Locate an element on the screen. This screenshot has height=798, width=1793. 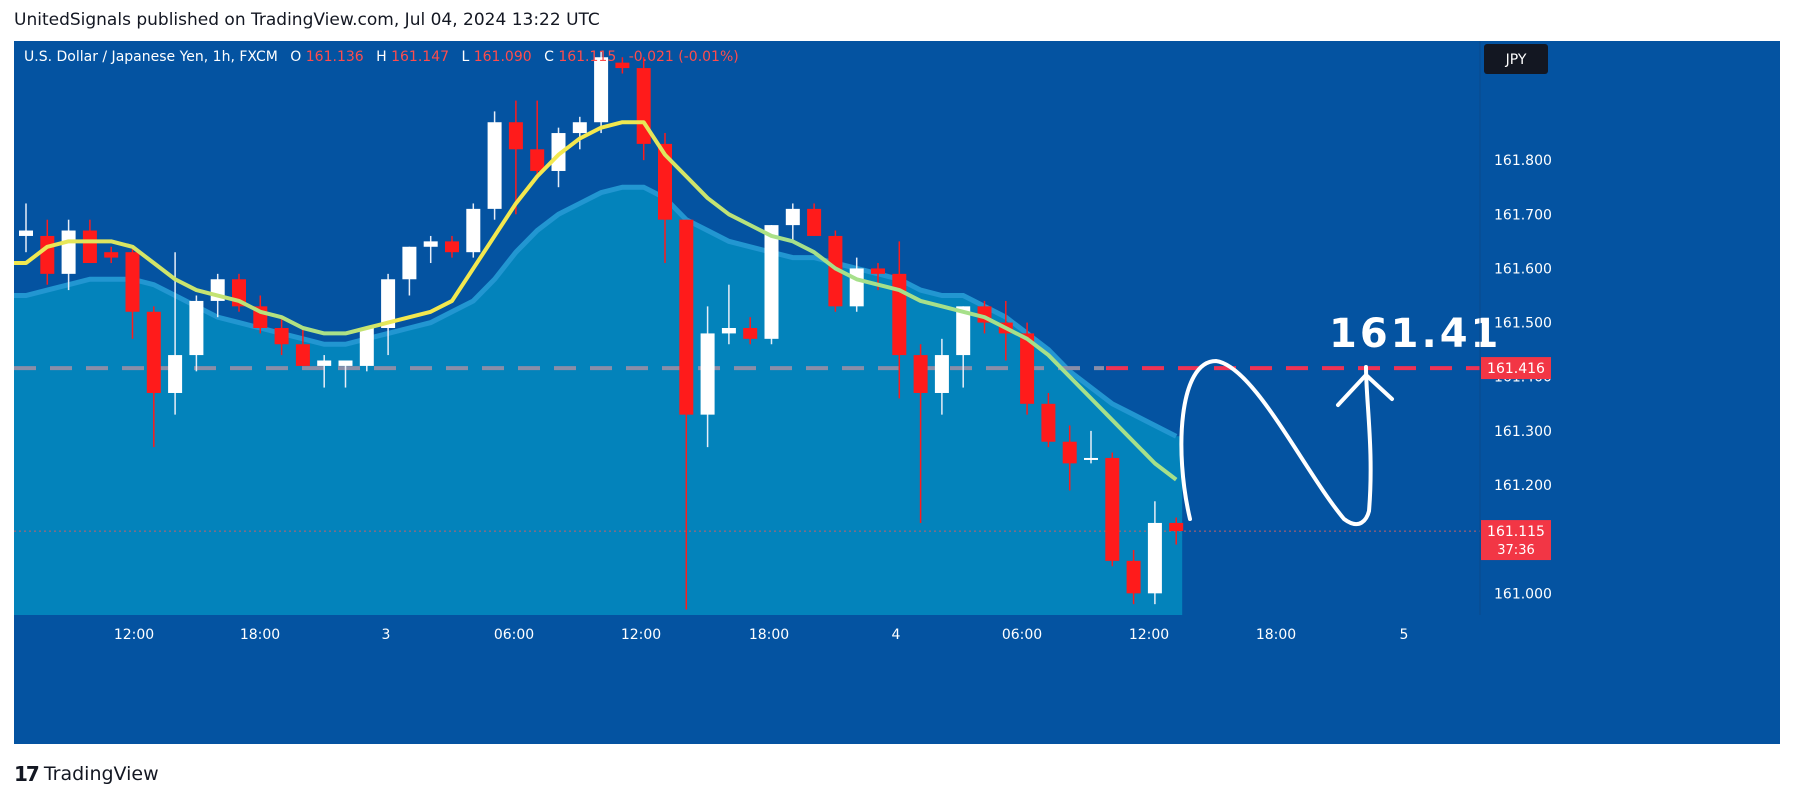
tradingview-footer: 17 TradingView is located at coordinates (86, 774).